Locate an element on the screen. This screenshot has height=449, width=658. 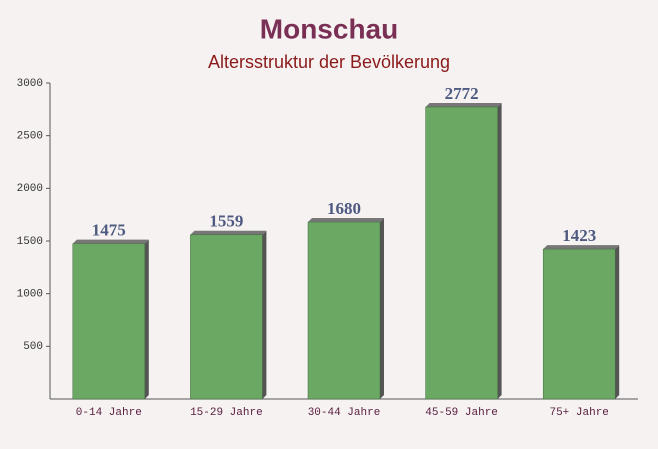
y-tick-label: 1000 is located at coordinates (30, 295).